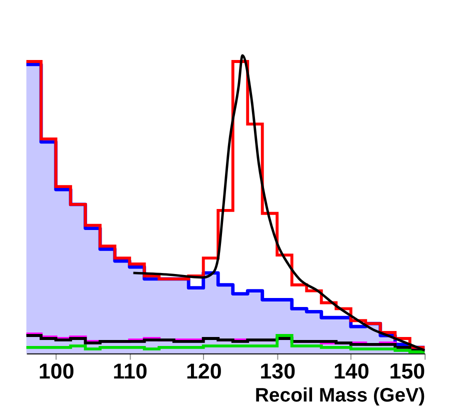  Describe the element at coordinates (56, 371) in the screenshot. I see `x-tick-label: 100` at that location.